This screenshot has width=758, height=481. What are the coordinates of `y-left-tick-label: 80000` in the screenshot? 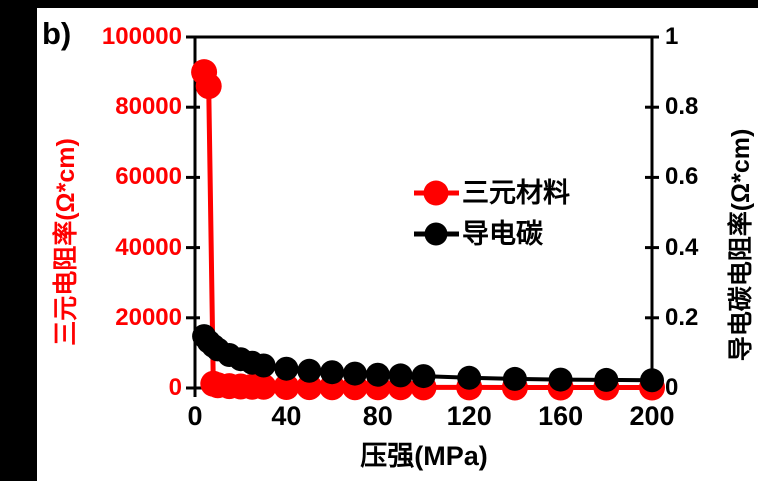 It's located at (148, 107).